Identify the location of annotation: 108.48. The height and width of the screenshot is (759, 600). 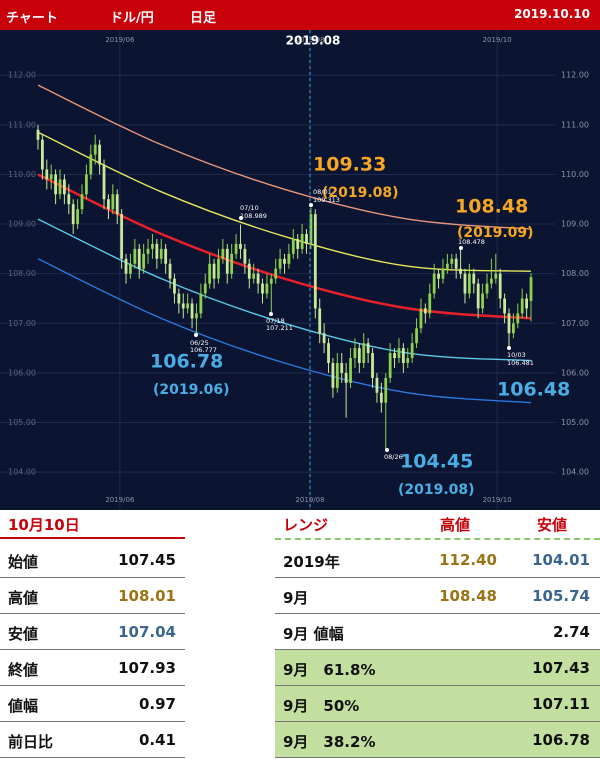
(491, 207).